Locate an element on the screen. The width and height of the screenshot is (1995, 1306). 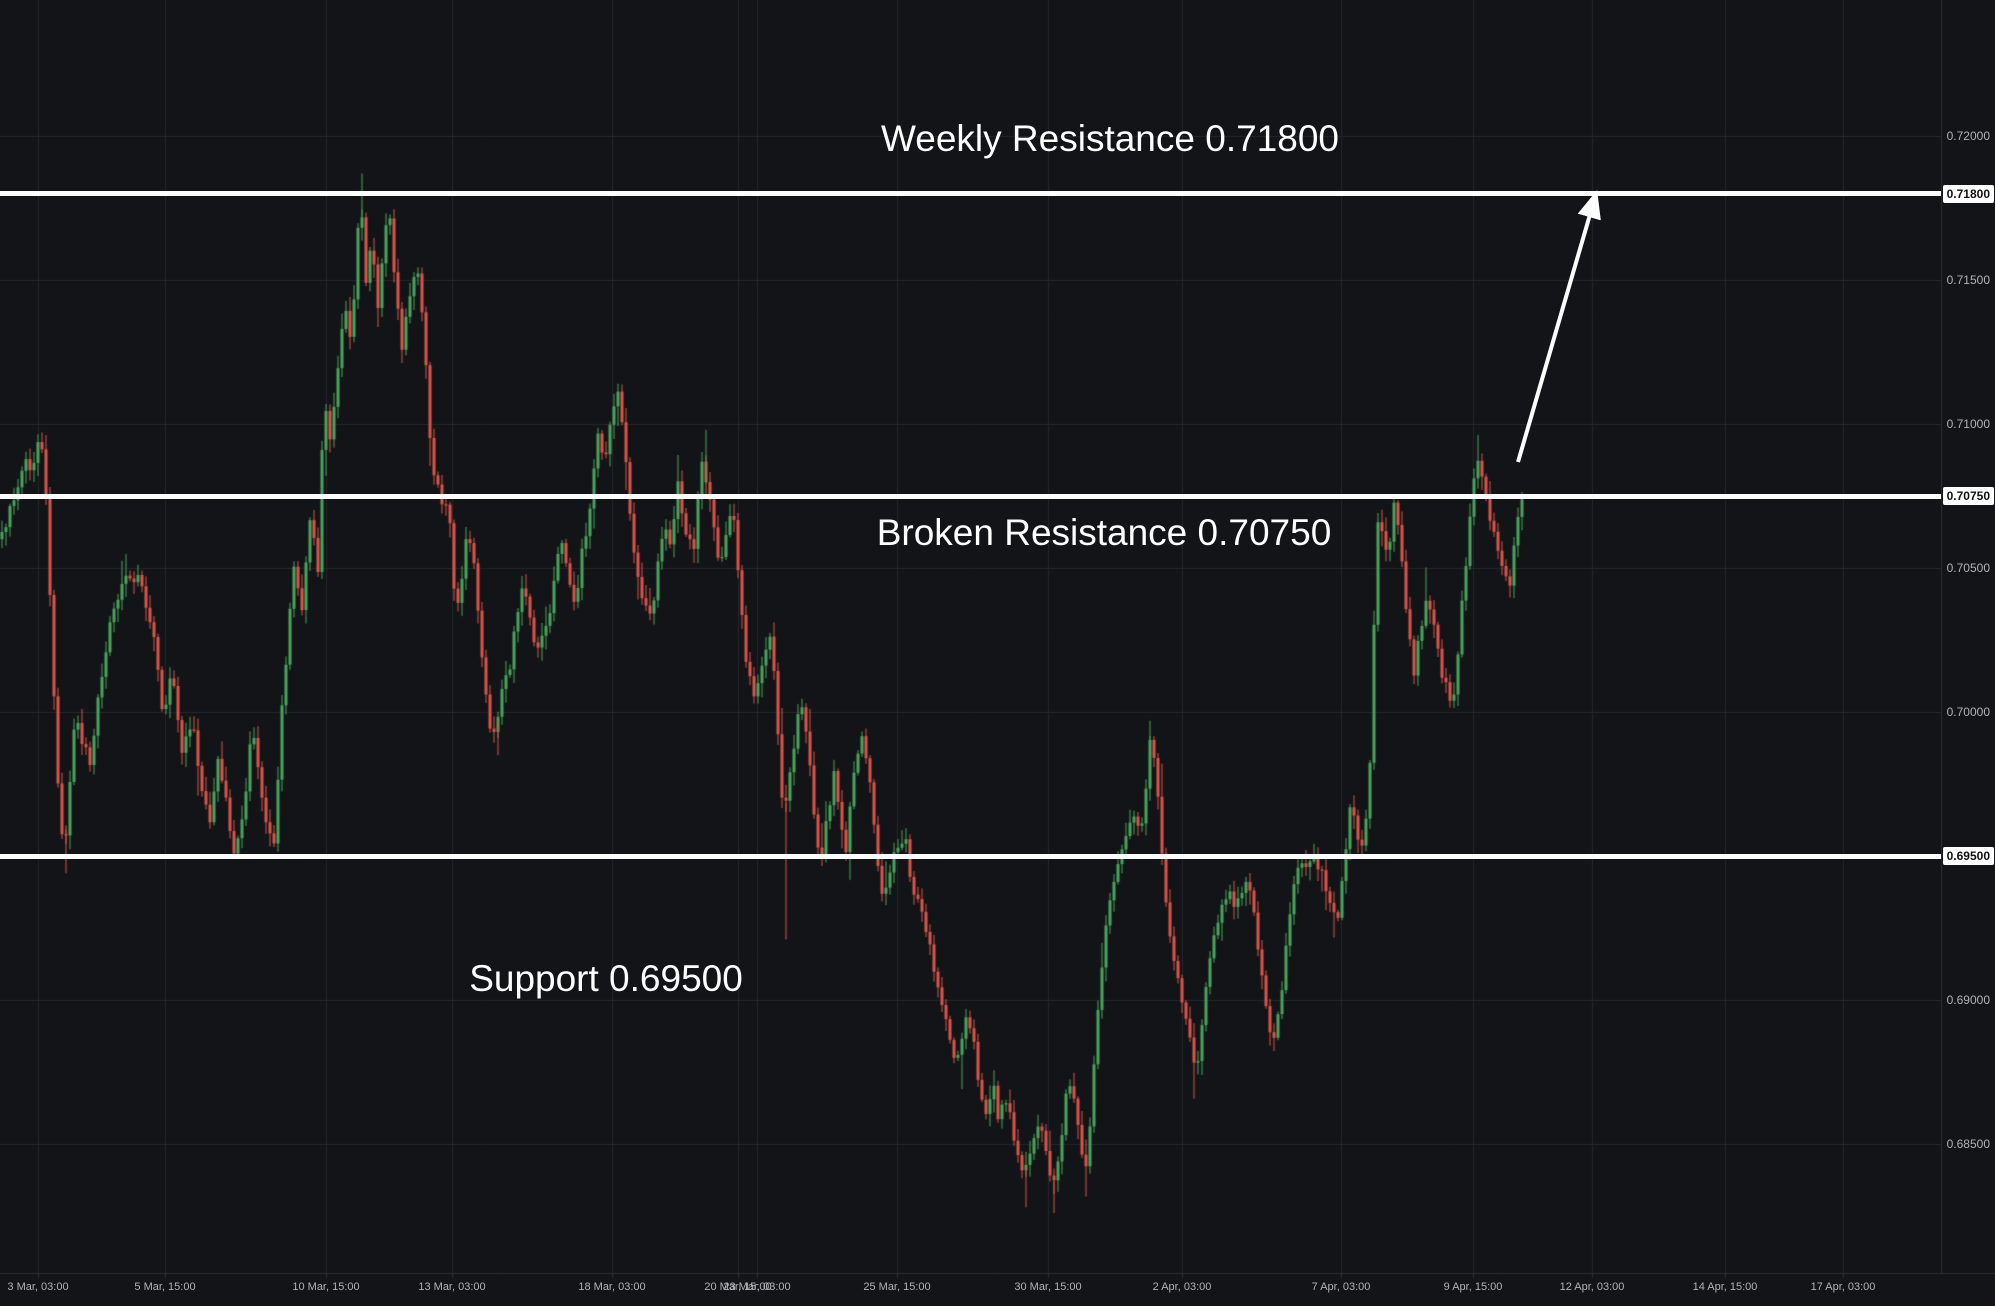
time-tick-label: 30 Mar, 15:00 is located at coordinates (1048, 1287).